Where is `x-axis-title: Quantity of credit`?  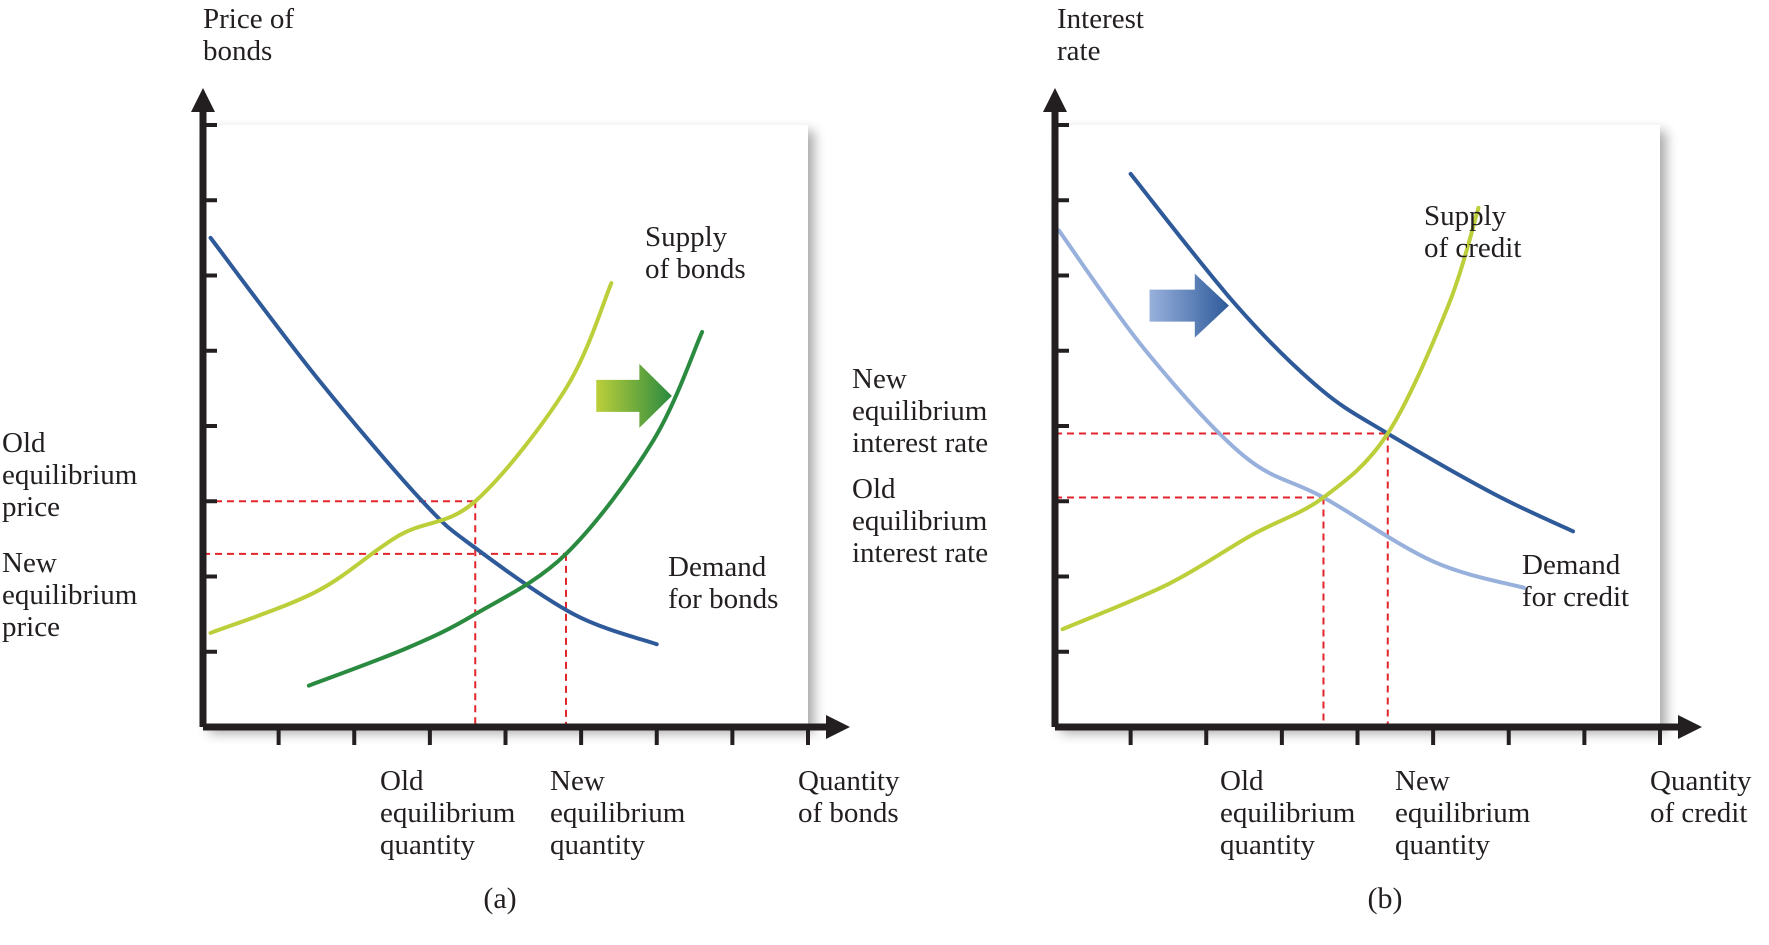 x-axis-title: Quantity of credit is located at coordinates (1701, 797).